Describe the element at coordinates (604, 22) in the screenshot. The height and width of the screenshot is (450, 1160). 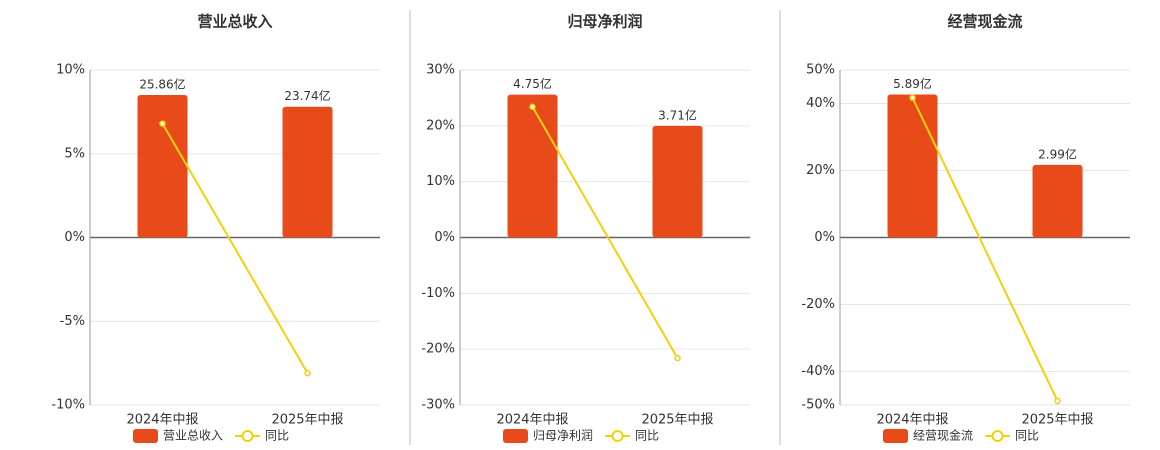
I see `chart-title: 归母净利润` at that location.